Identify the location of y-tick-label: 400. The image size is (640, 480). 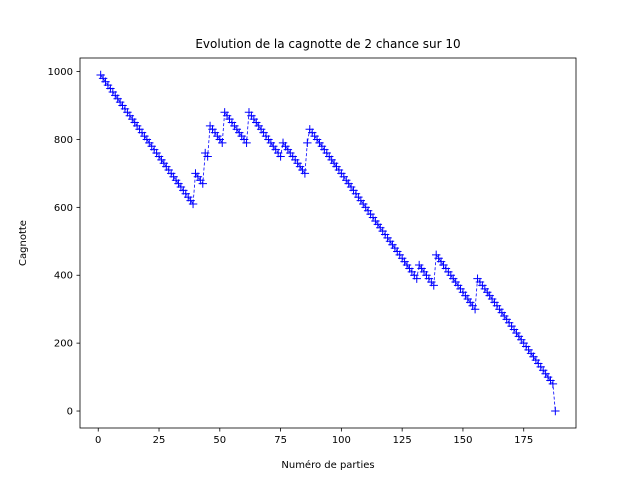
(63, 276).